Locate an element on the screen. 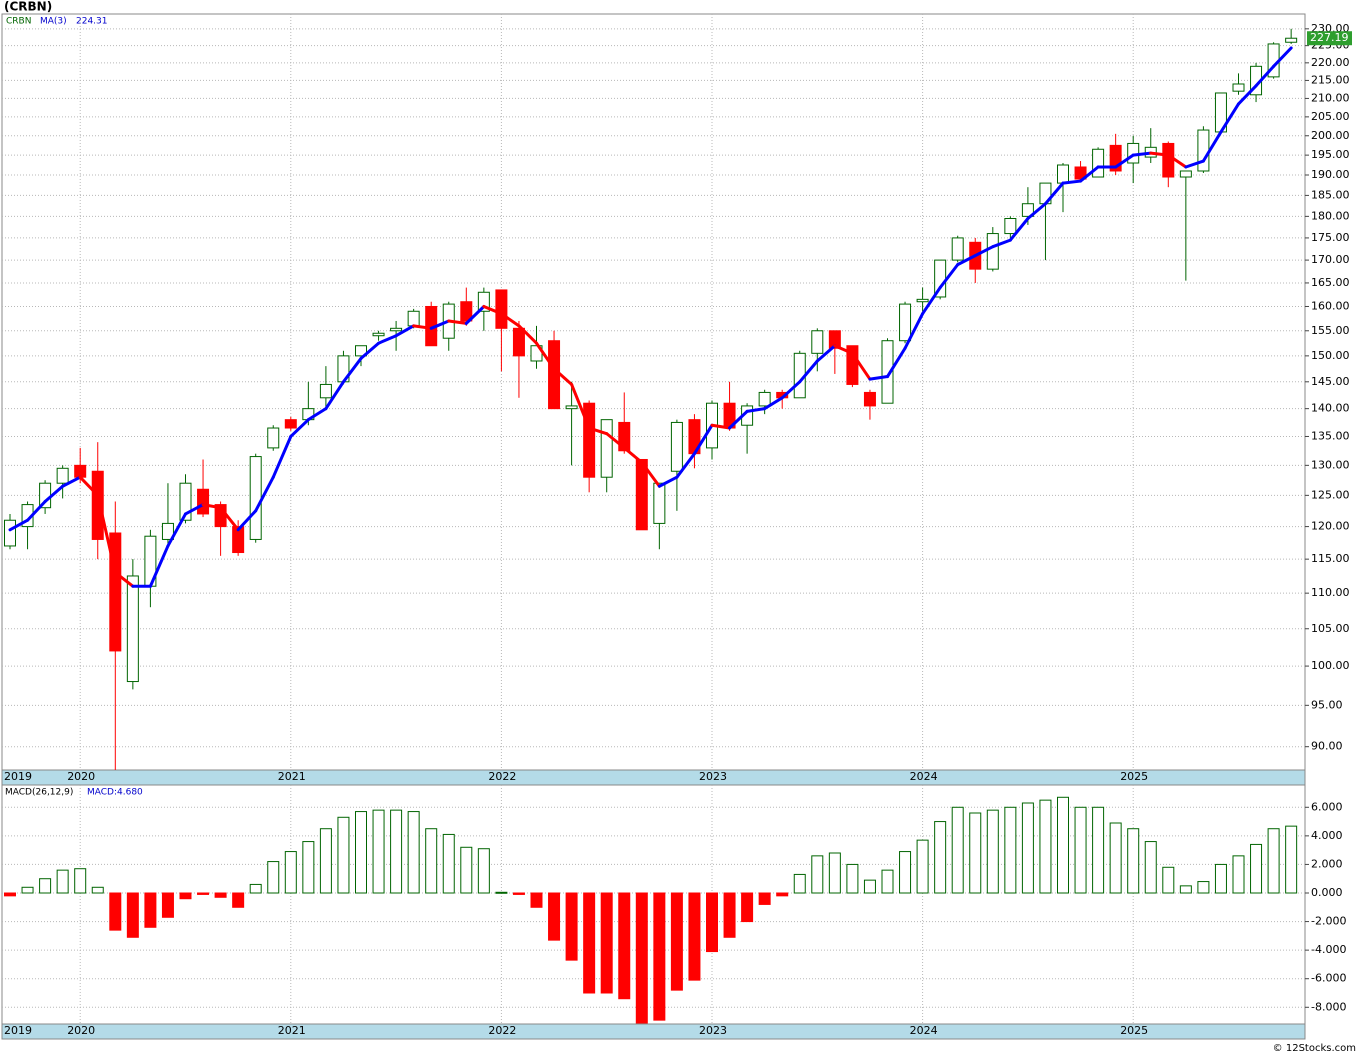  y-tick-label: 175.00 is located at coordinates (1330, 237).